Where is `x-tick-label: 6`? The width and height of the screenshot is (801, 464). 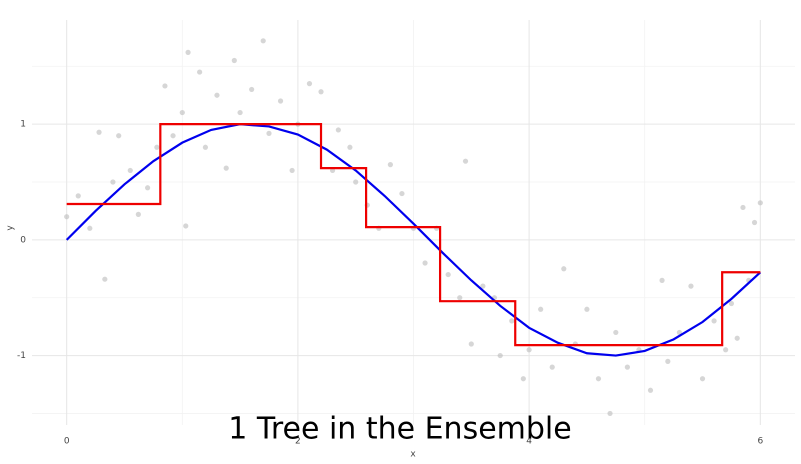
x-tick-label: 6 is located at coordinates (760, 442).